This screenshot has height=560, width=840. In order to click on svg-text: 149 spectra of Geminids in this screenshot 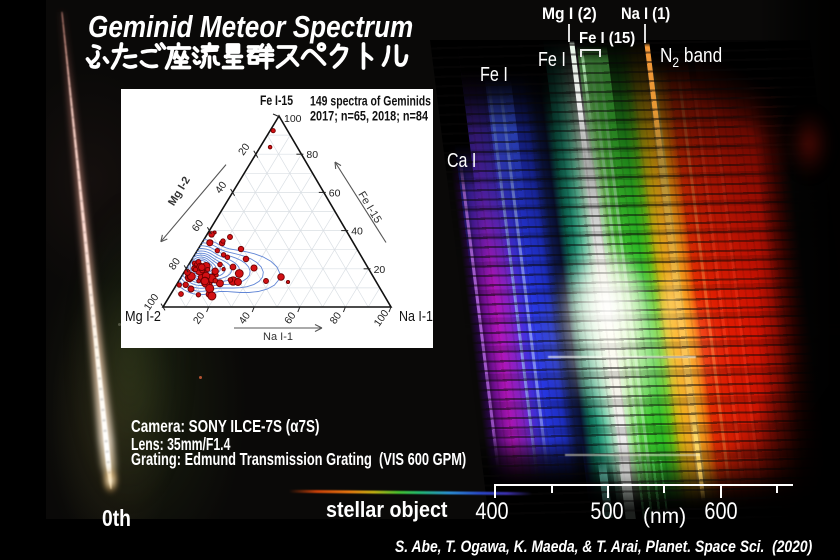, I will do `click(370, 101)`.